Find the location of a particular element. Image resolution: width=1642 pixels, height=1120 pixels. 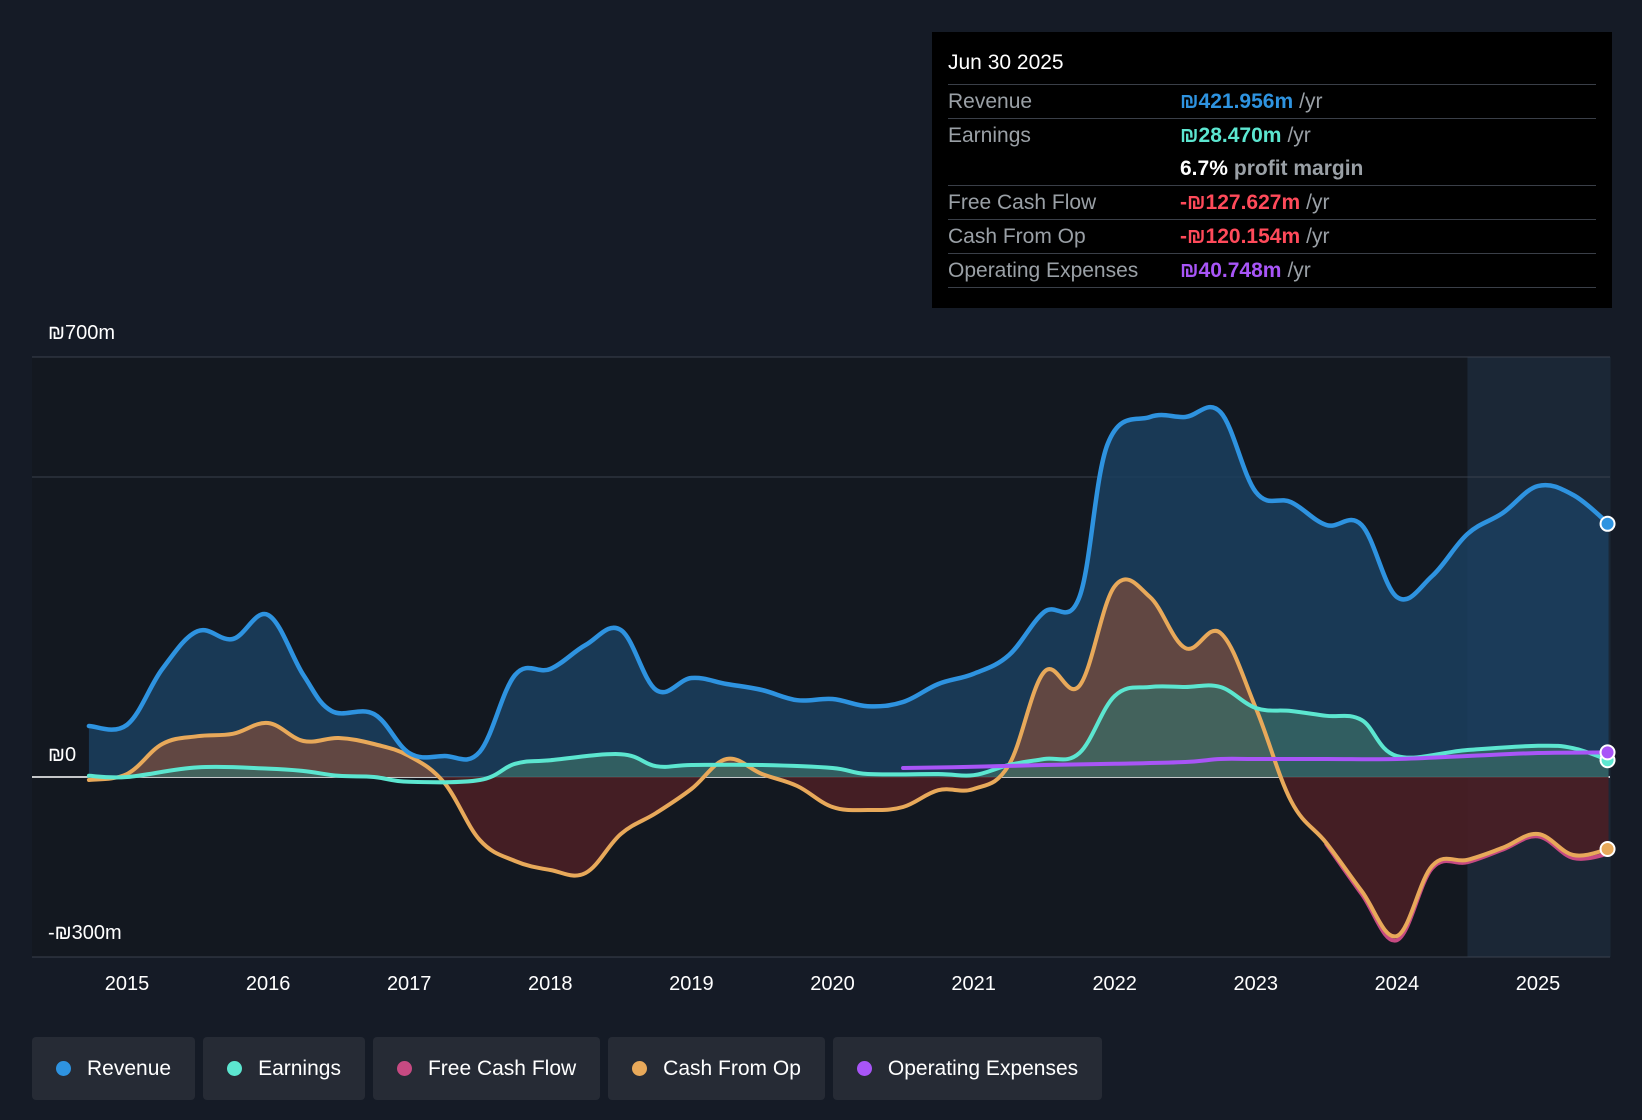

y-axis-label: ₪700m is located at coordinates (81, 333).